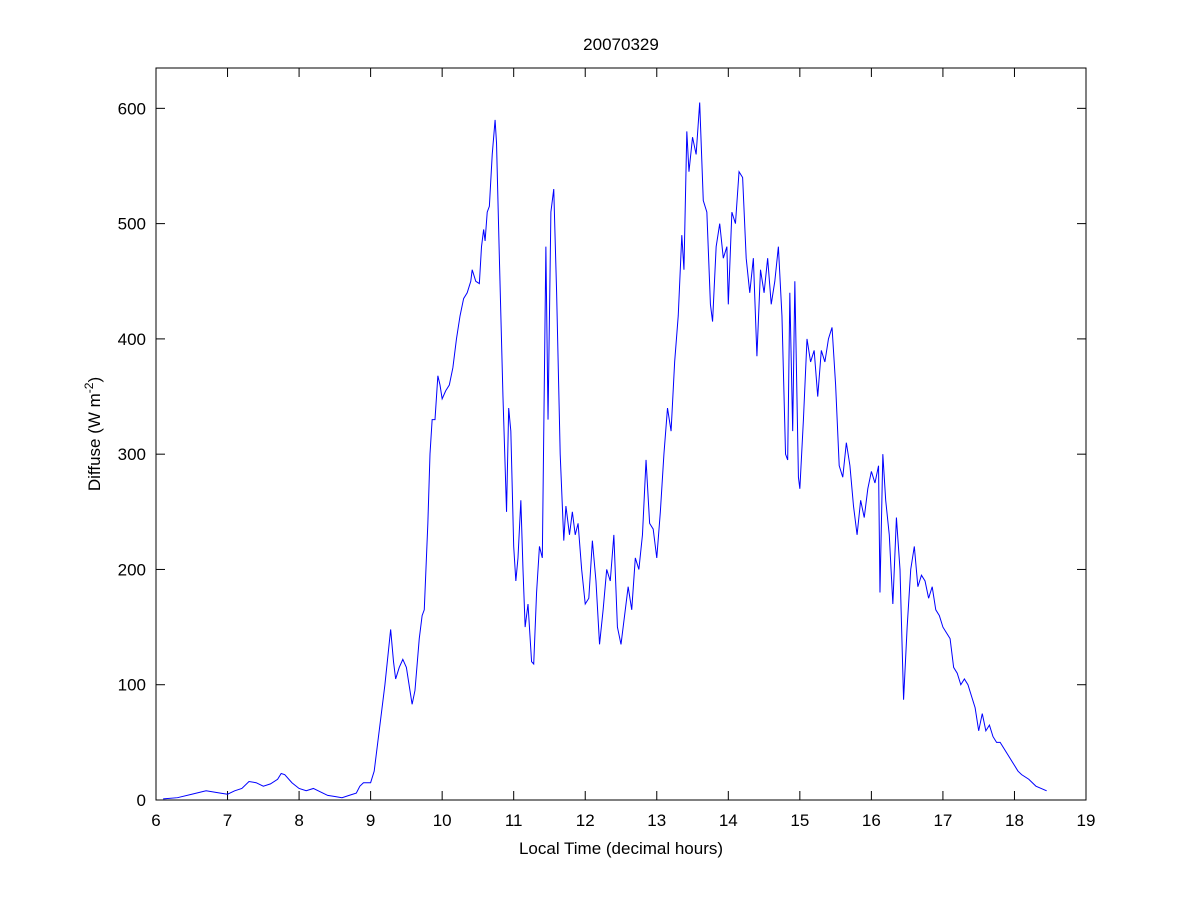 The height and width of the screenshot is (900, 1200). I want to click on x-tick-label: 15, so click(799, 820).